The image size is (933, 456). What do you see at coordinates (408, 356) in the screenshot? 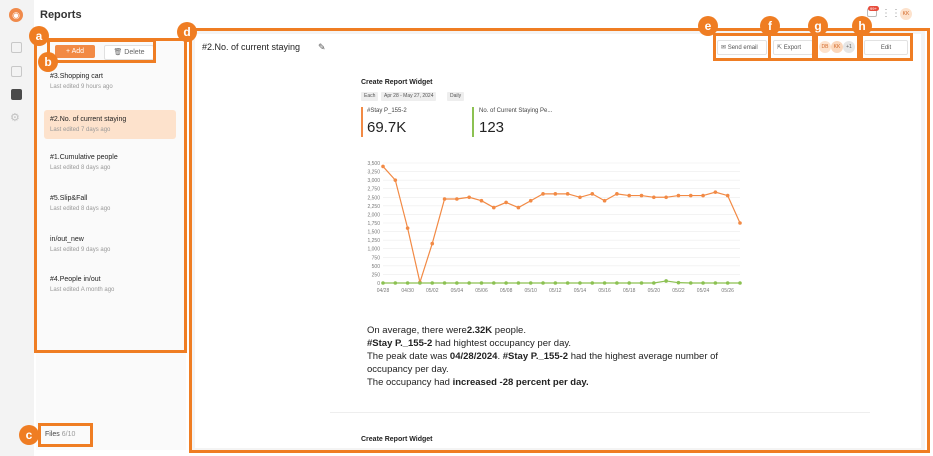
I see `summary-text: The peak date was` at bounding box center [408, 356].